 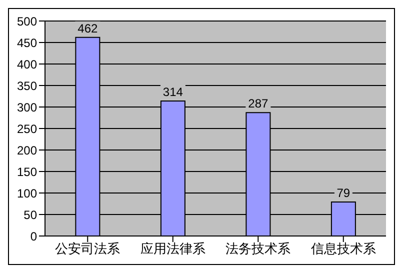 I want to click on y-tick-label: 150, so click(x=27, y=171).